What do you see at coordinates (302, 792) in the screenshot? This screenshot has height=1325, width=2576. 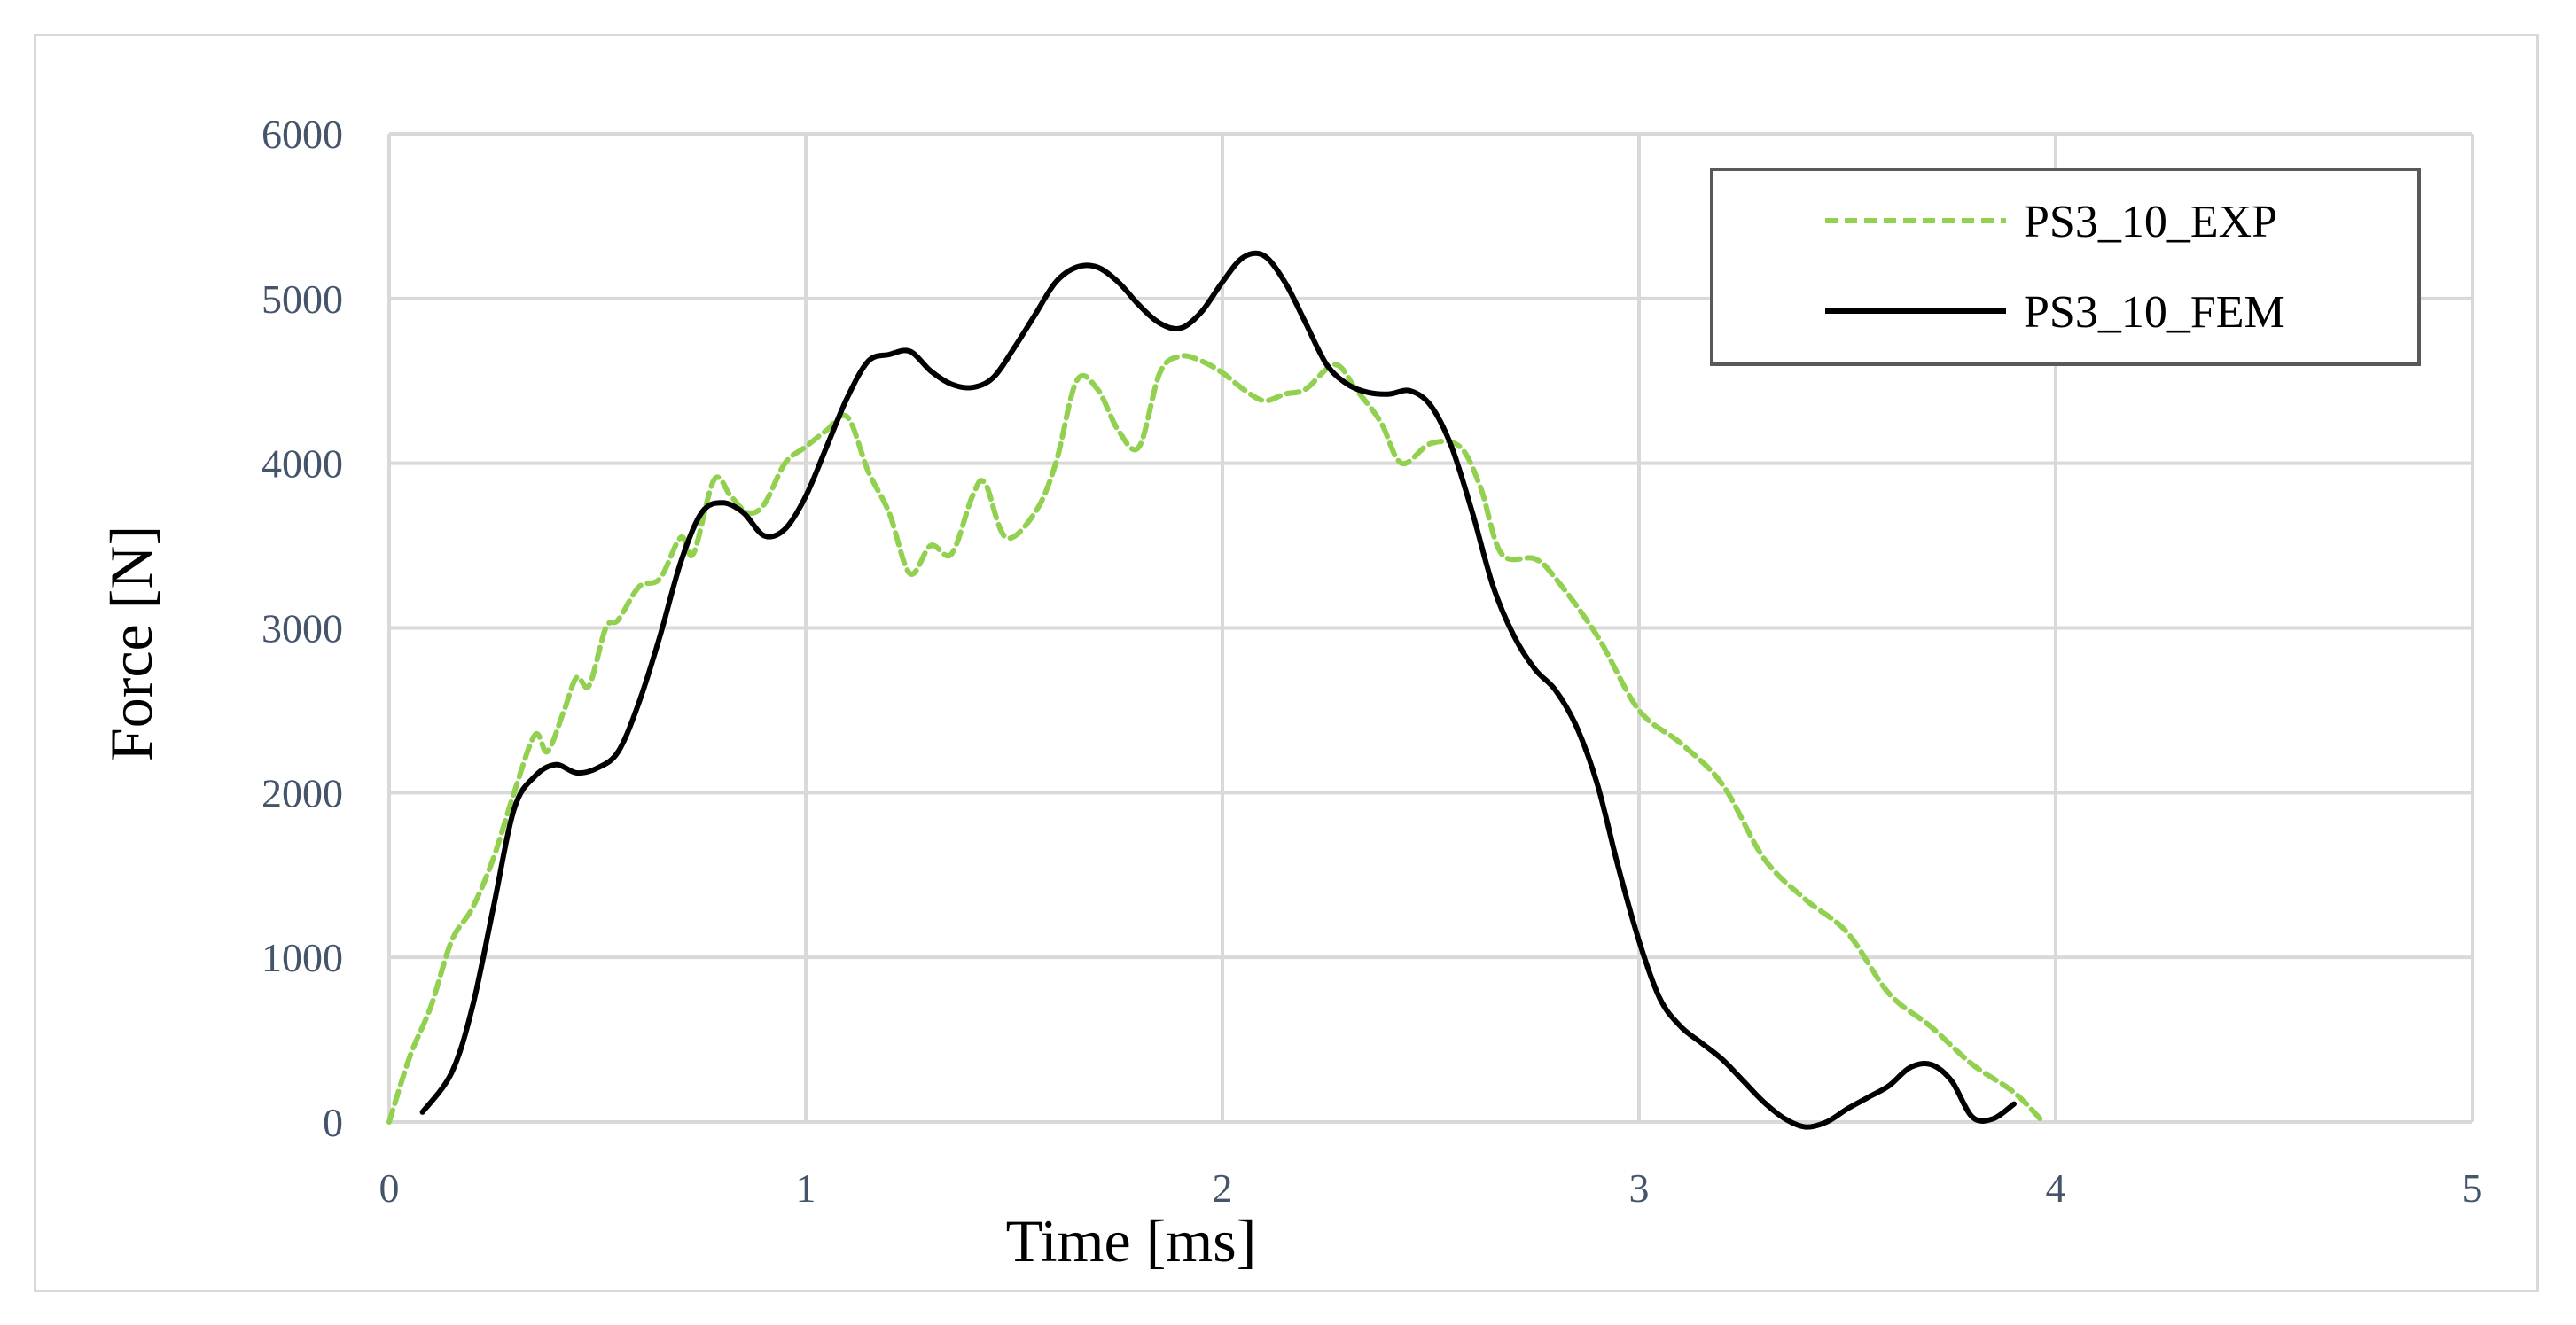 I see `y-tick-label: 2000` at bounding box center [302, 792].